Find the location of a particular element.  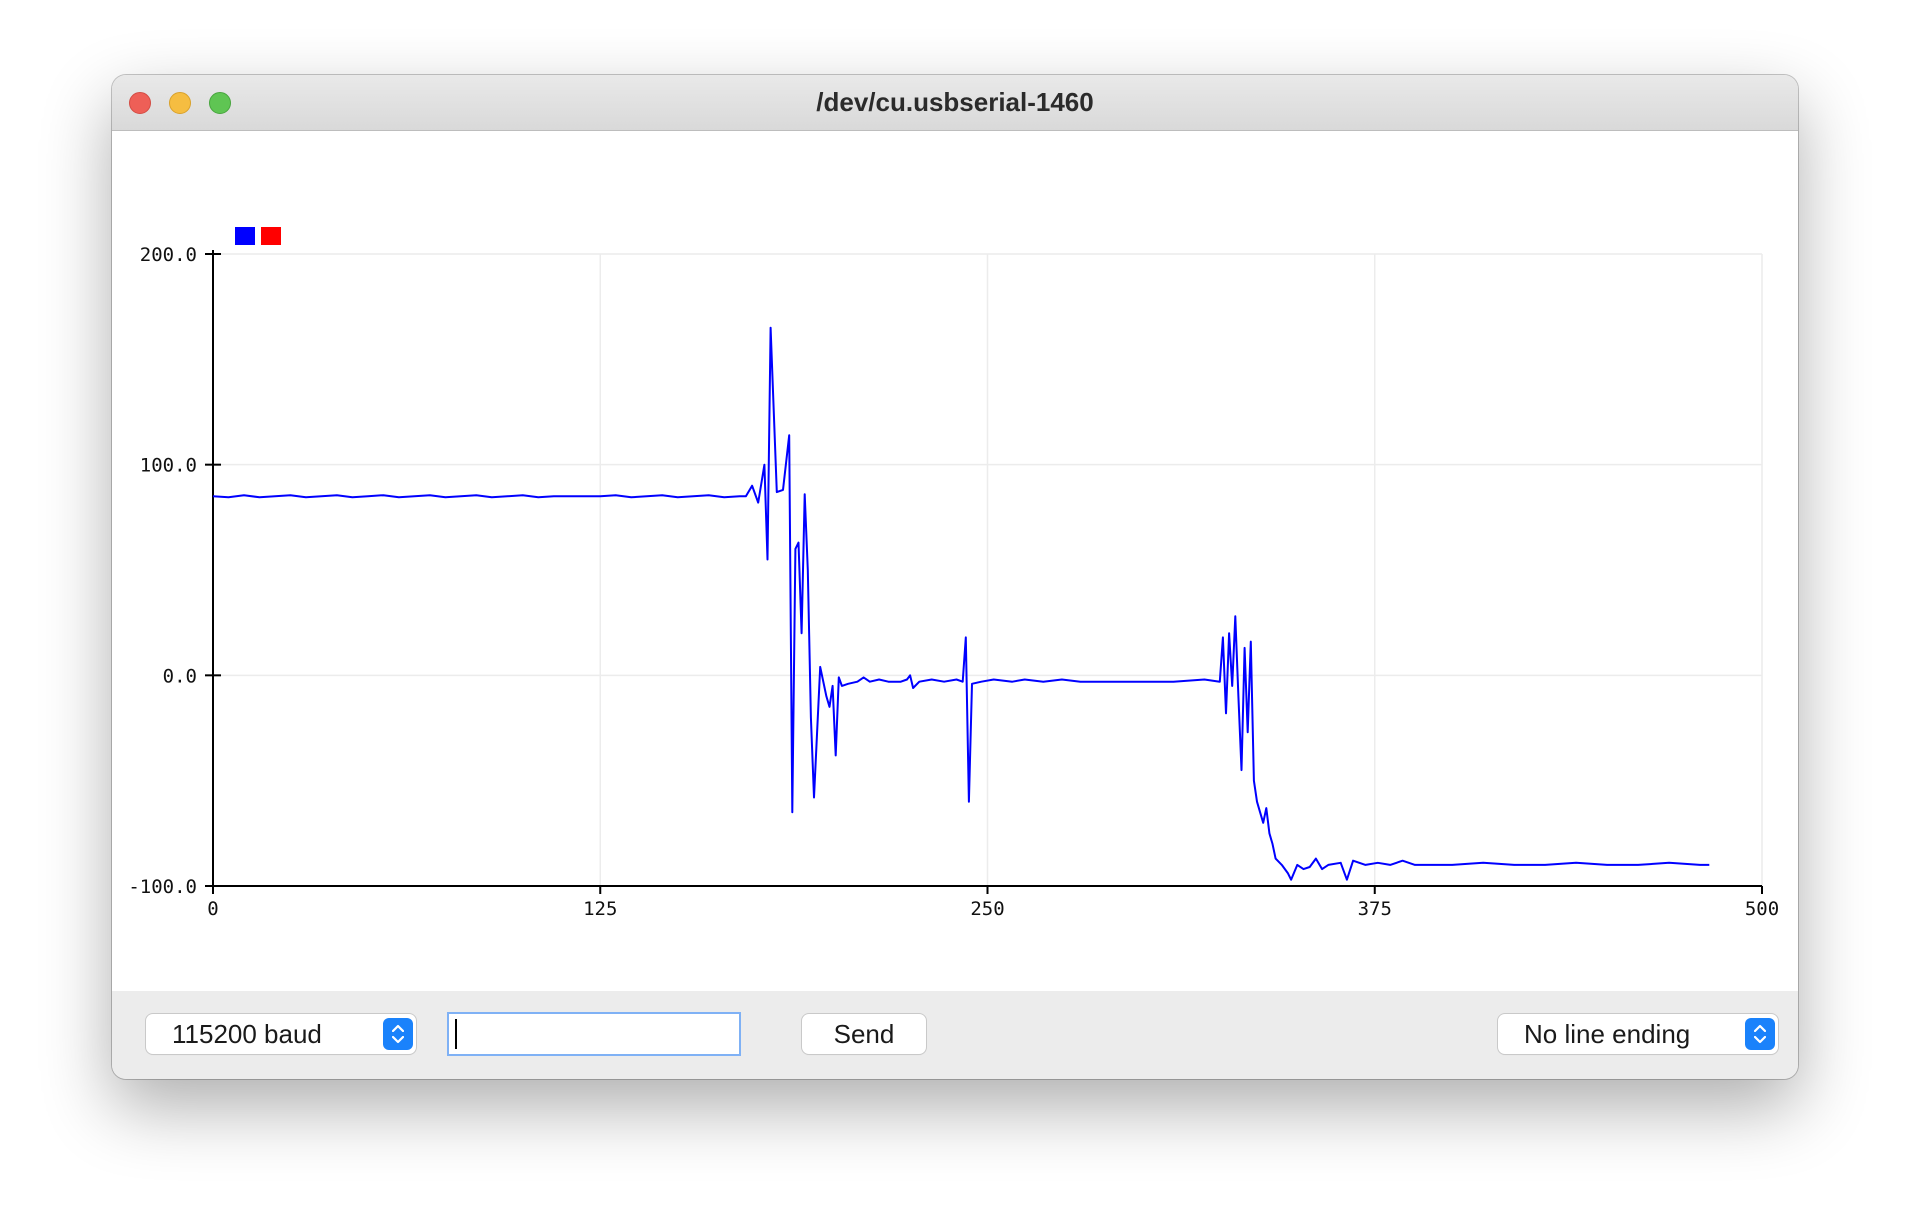

x-tick-label: 500 is located at coordinates (1762, 909).